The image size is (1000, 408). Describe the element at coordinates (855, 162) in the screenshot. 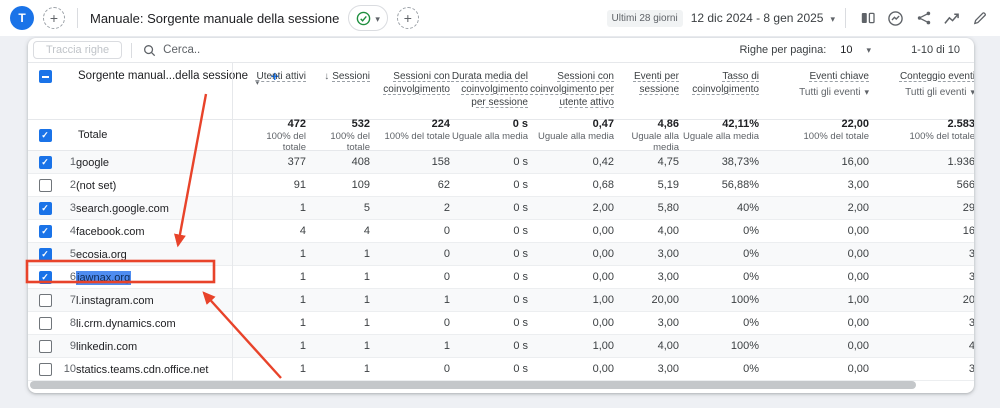

I see `metric-cell: 16,00` at that location.